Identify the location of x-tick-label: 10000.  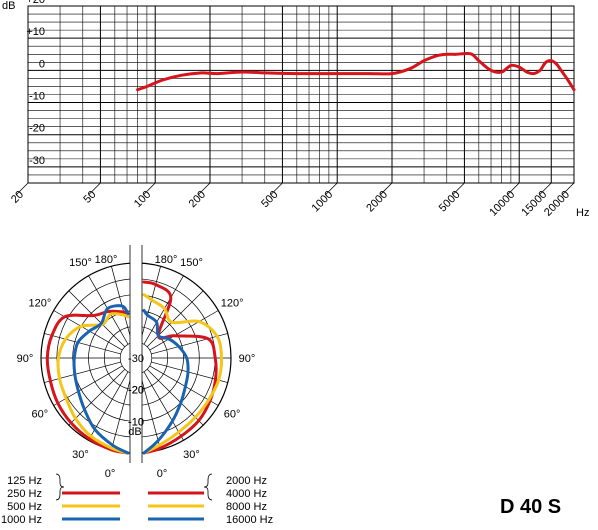
(502, 204).